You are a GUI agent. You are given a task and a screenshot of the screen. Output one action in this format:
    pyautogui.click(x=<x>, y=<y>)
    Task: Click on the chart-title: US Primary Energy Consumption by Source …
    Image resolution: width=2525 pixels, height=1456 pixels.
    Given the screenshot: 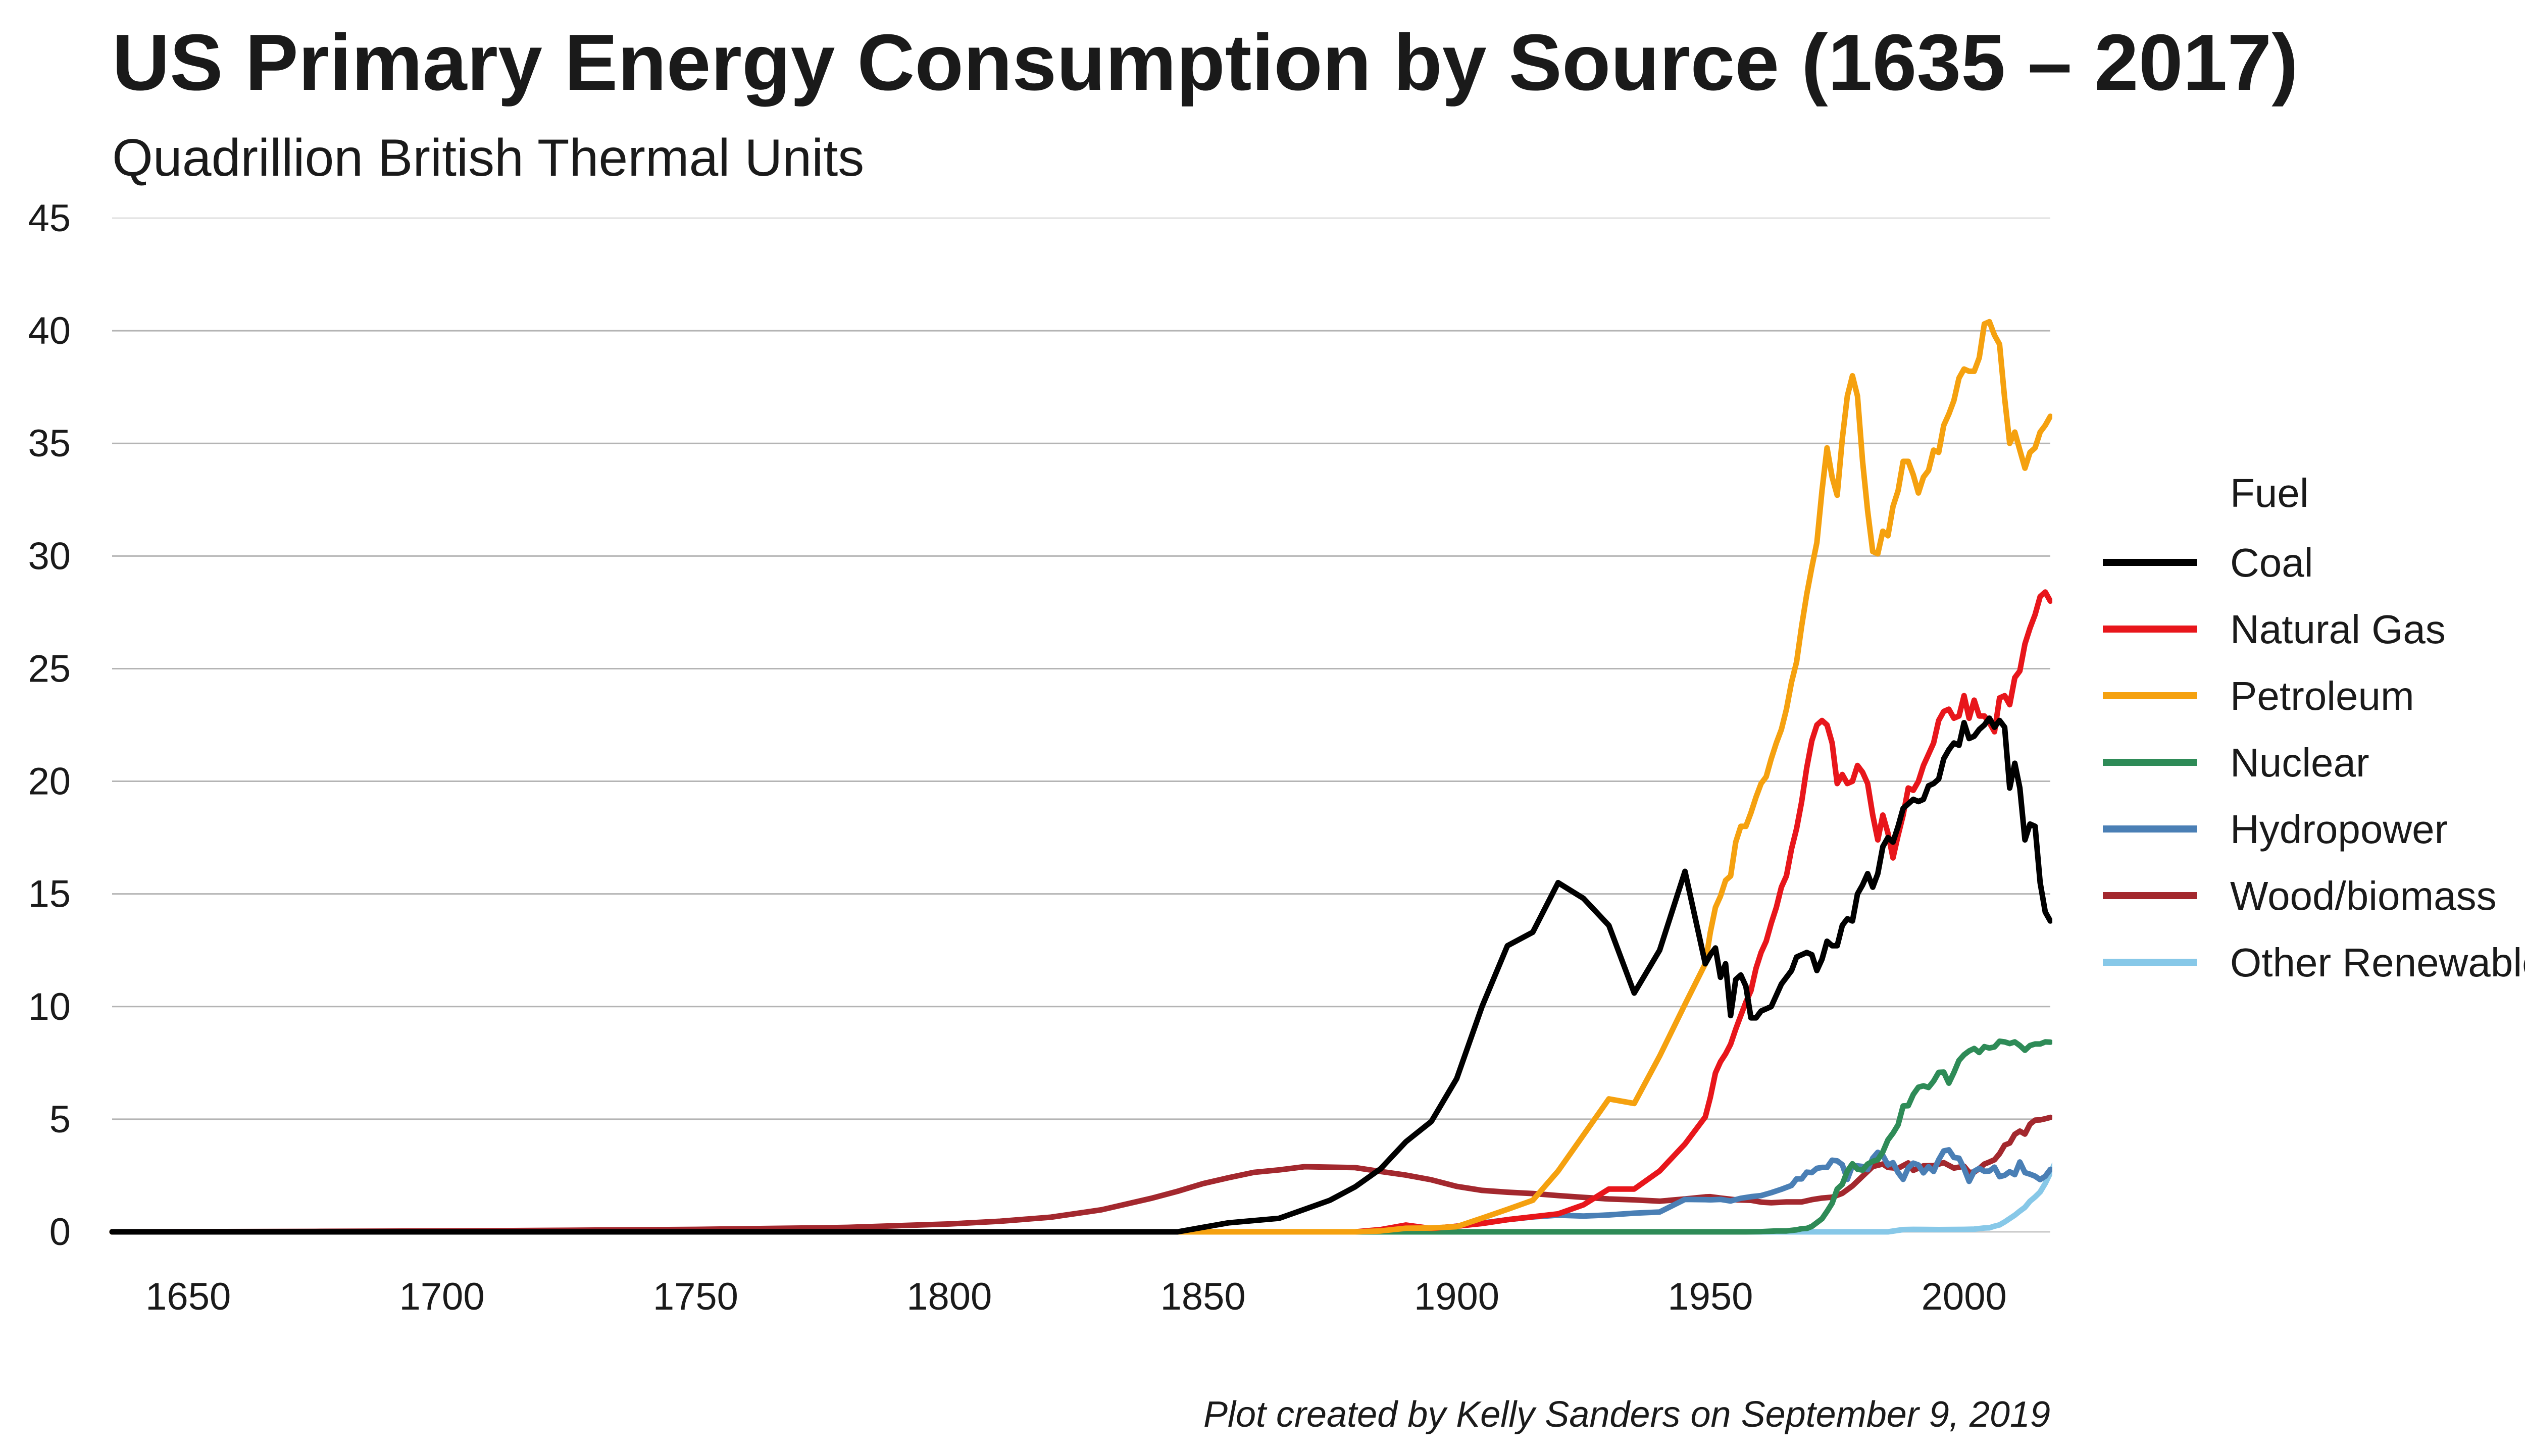 What is the action you would take?
    pyautogui.click(x=1205, y=63)
    